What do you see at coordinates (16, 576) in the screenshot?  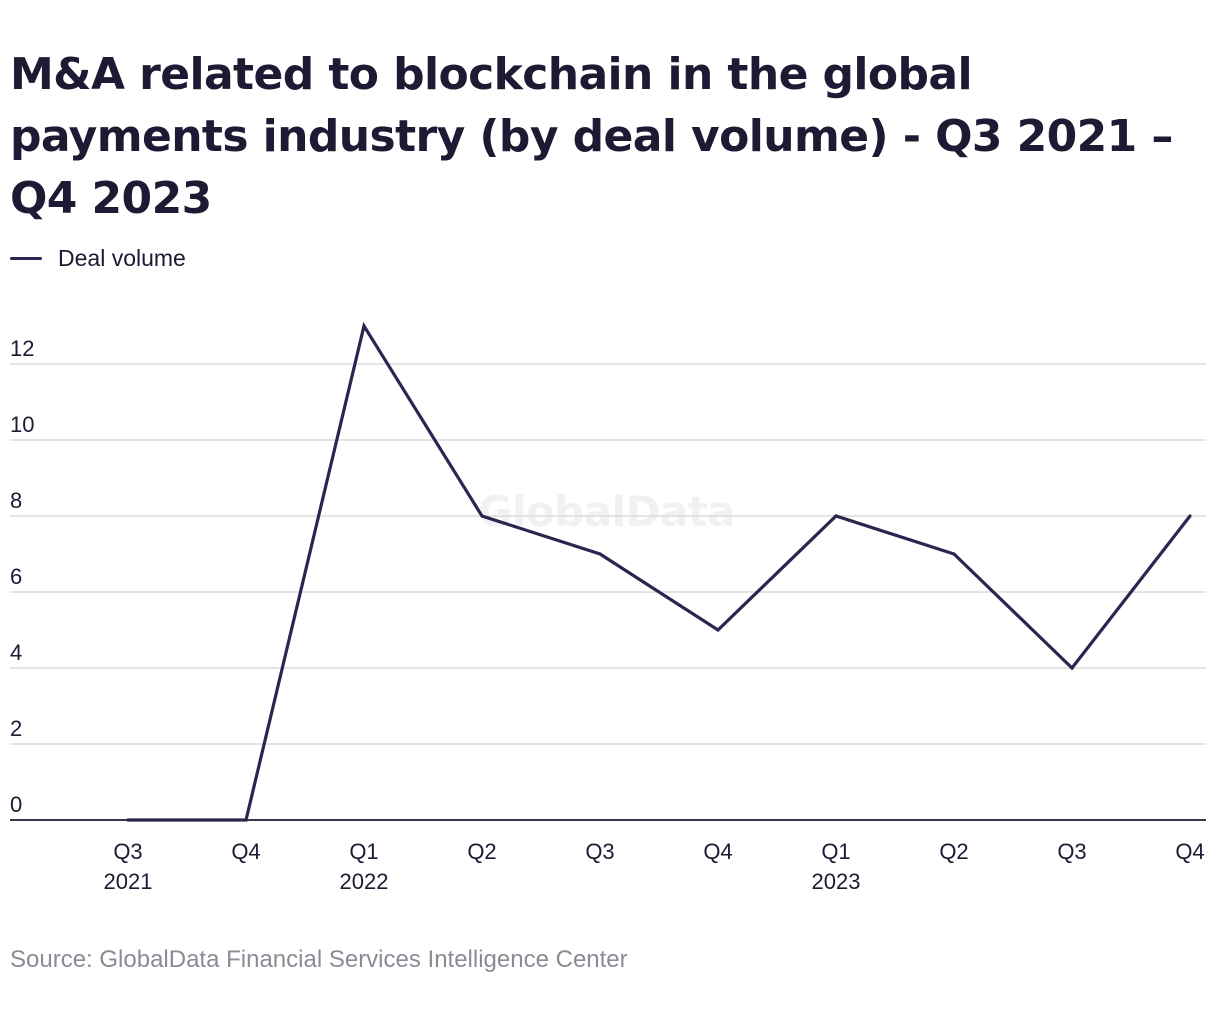 I see `y-tick-label: 6` at bounding box center [16, 576].